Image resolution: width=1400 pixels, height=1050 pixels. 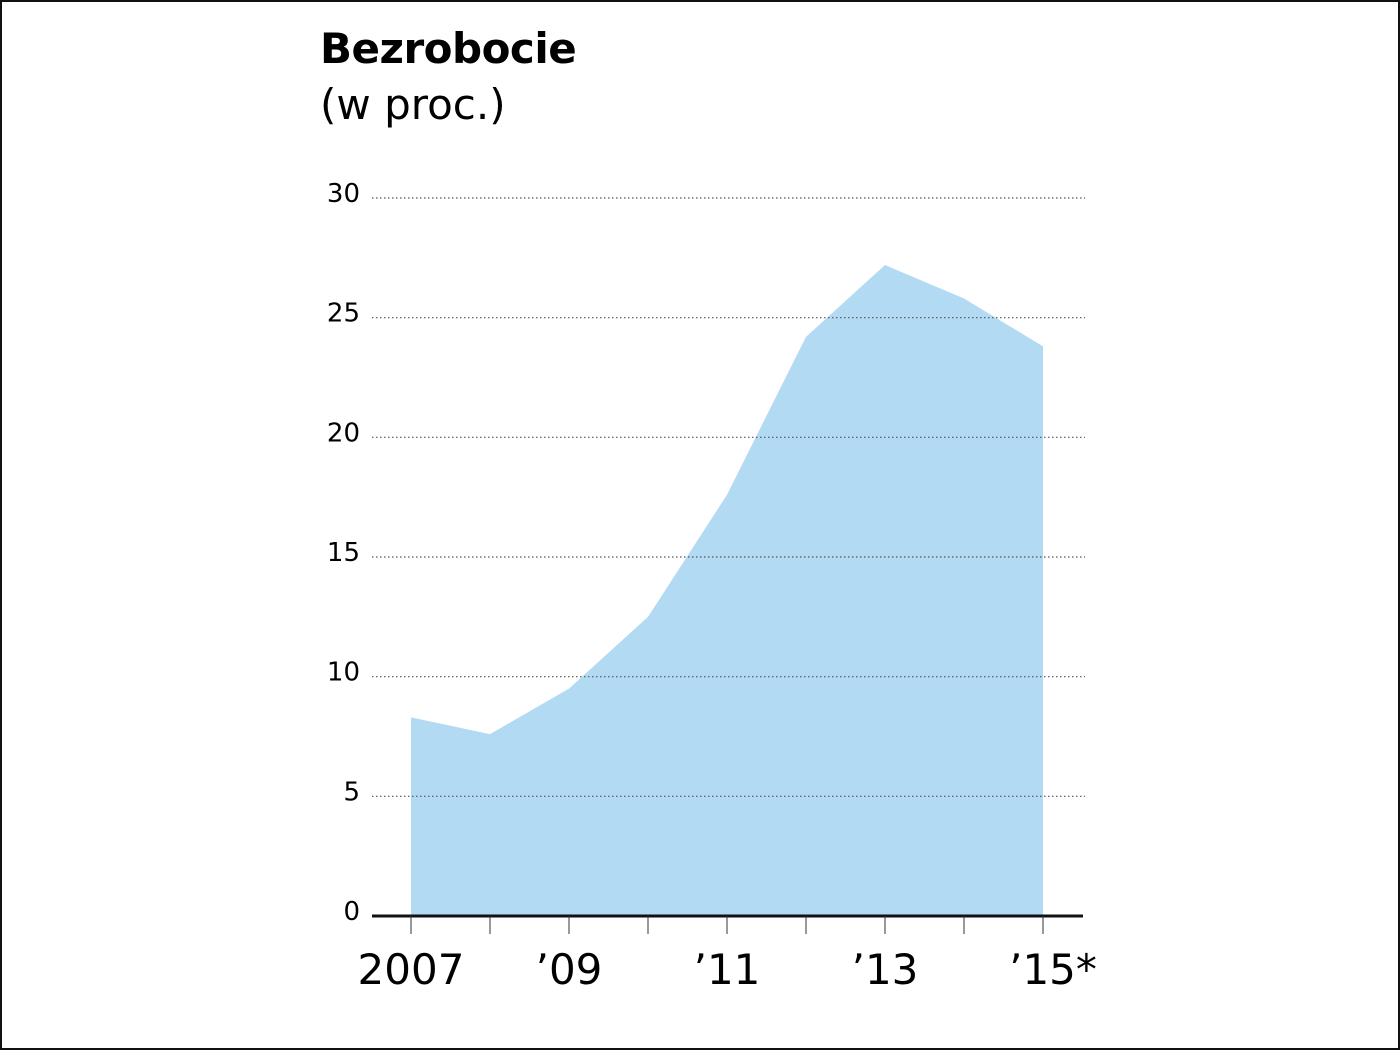 What do you see at coordinates (343, 673) in the screenshot?
I see `y-tick-label: 10` at bounding box center [343, 673].